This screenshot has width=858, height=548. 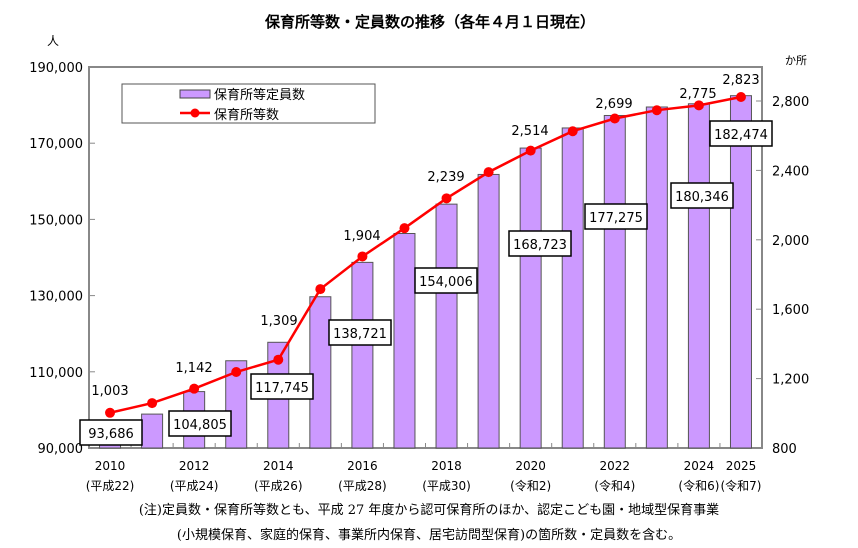 I want to click on right-axis-unit: か所, so click(x=796, y=60).